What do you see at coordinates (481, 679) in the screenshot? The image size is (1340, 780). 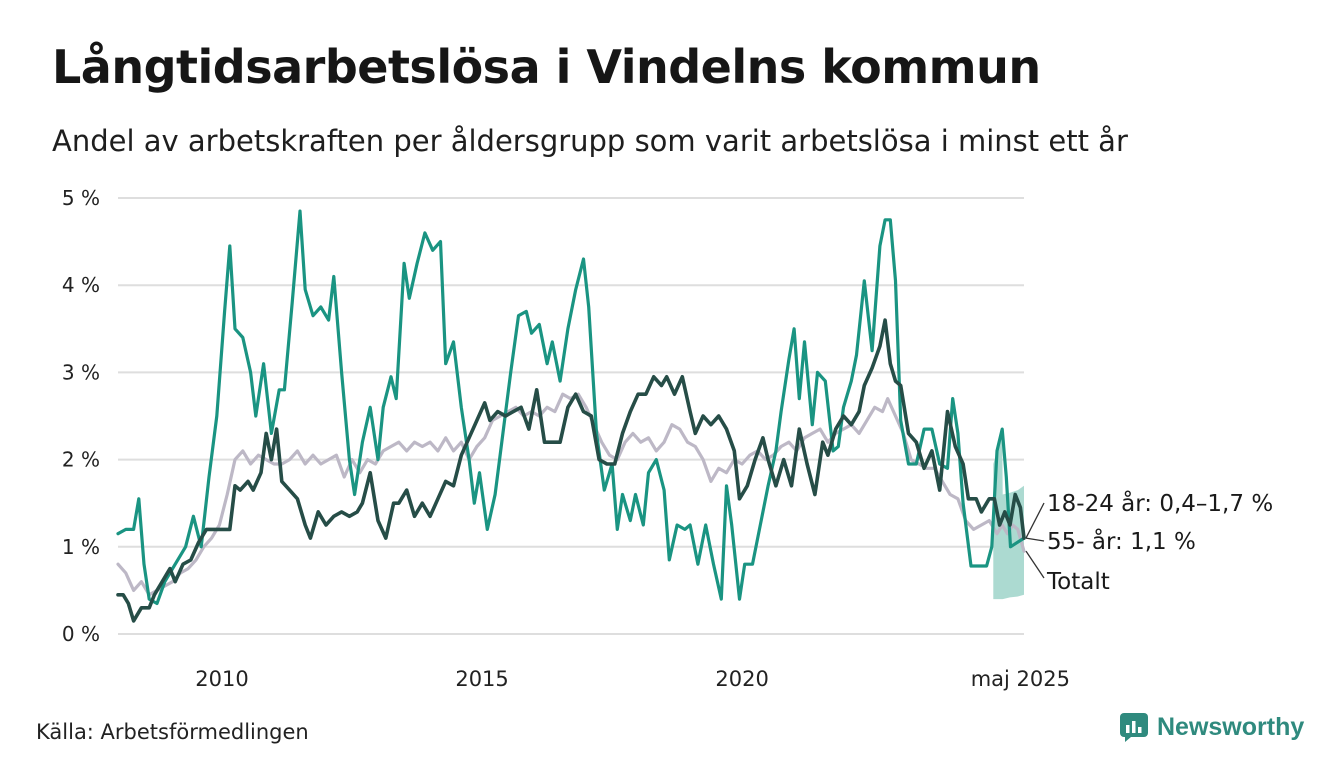 I see `x-tick-label: 2015` at bounding box center [481, 679].